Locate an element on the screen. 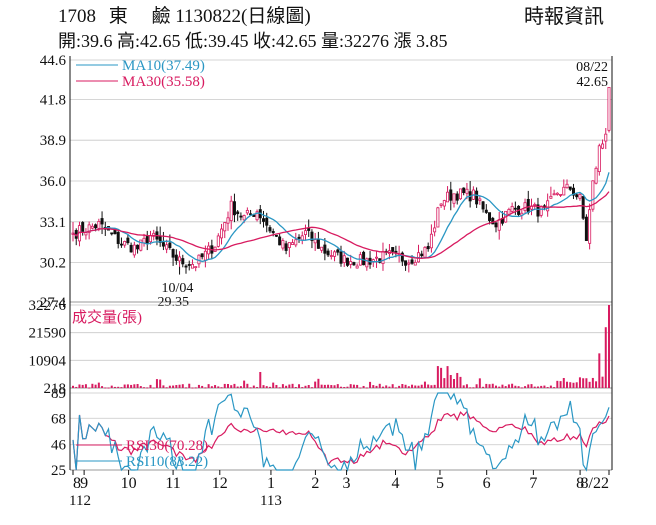 This screenshot has width=656, height=525. price-tick-label: 30.2 is located at coordinates (53, 264).